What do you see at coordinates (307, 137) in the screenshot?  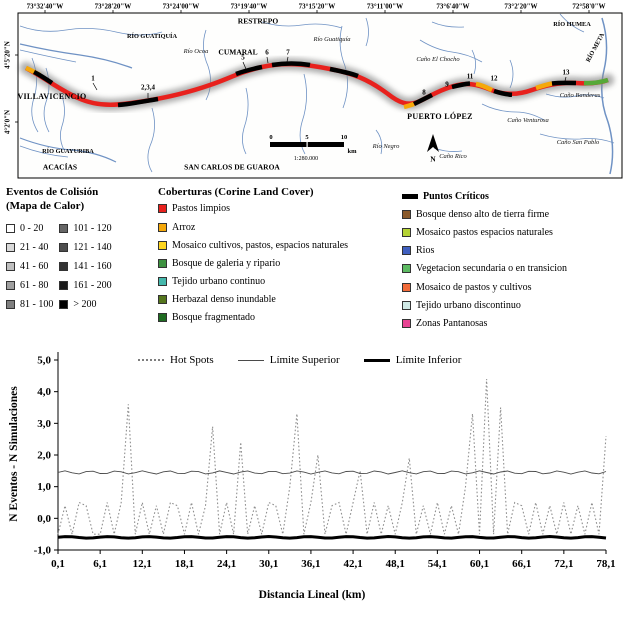 I see `scale-tick-label: 5` at bounding box center [307, 137].